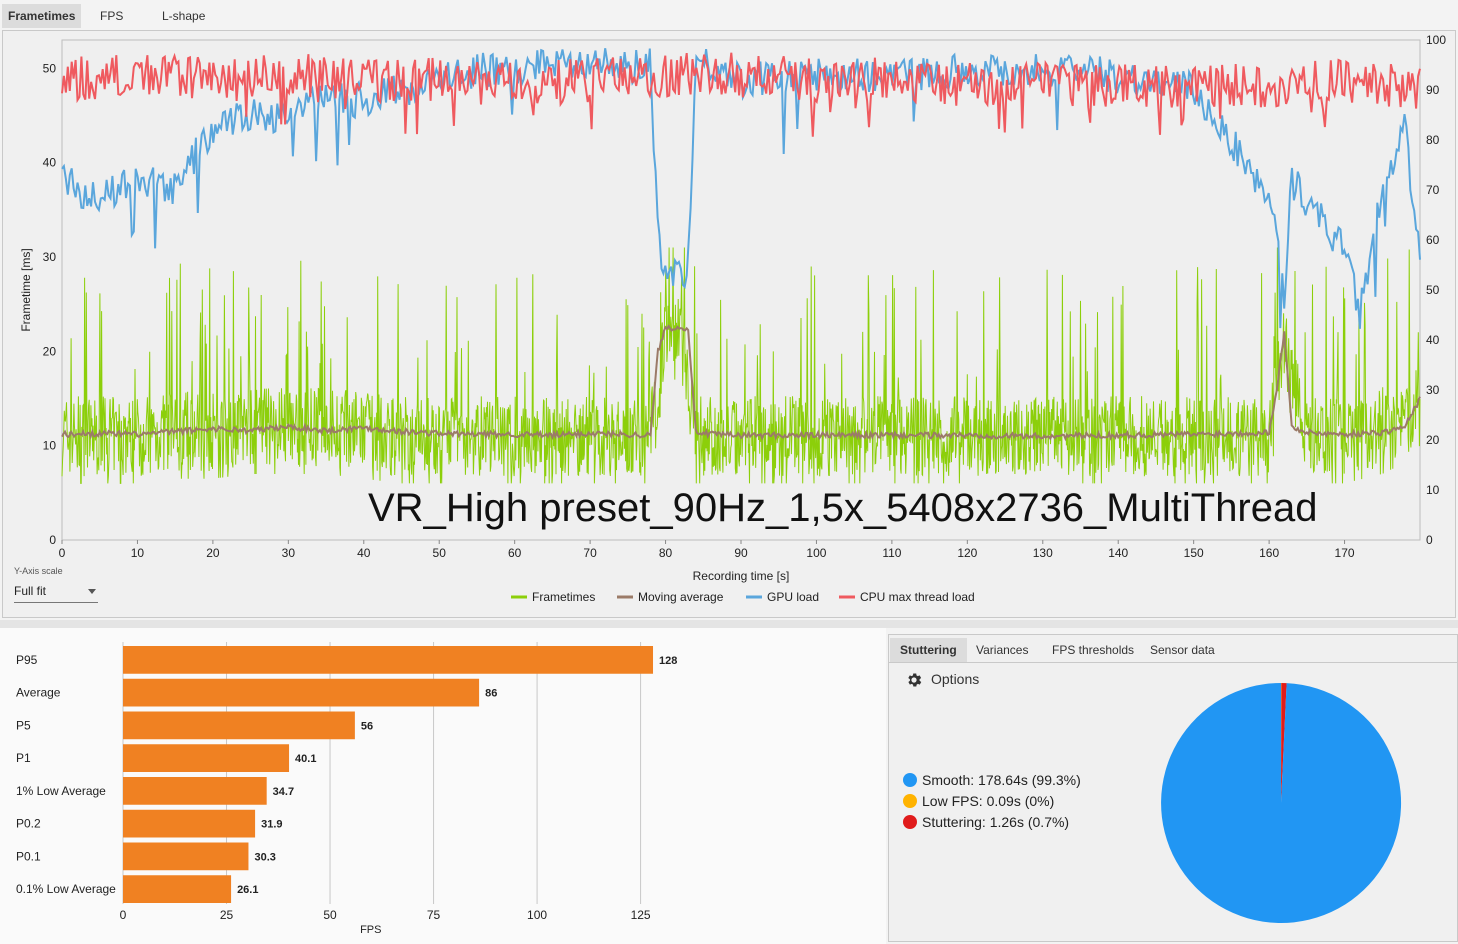  What do you see at coordinates (1118, 553) in the screenshot?
I see `x-tick-label: 140` at bounding box center [1118, 553].